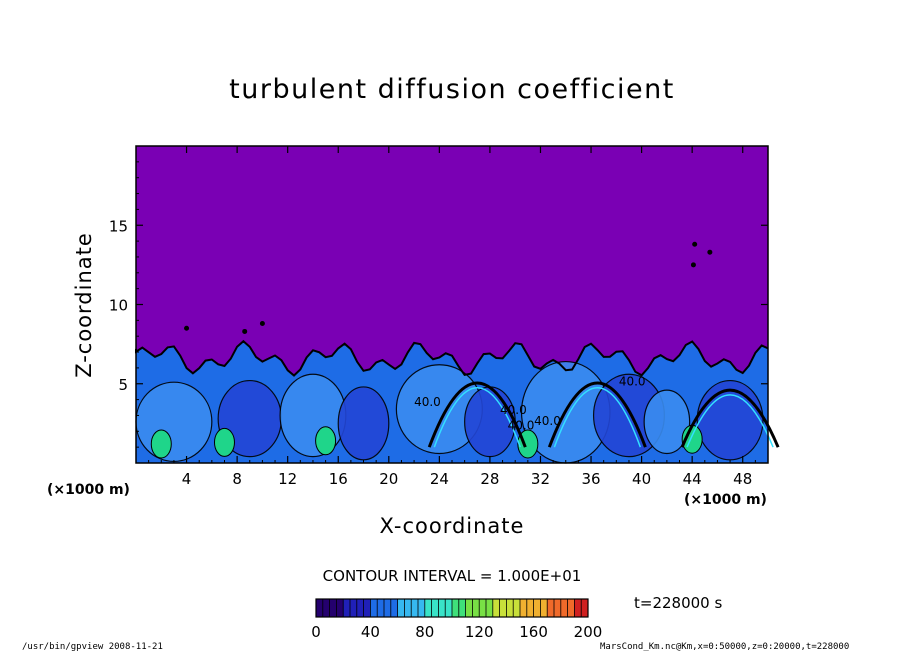 The image size is (904, 654). What do you see at coordinates (678, 603) in the screenshot?
I see `time-label: t=228000 s` at bounding box center [678, 603].